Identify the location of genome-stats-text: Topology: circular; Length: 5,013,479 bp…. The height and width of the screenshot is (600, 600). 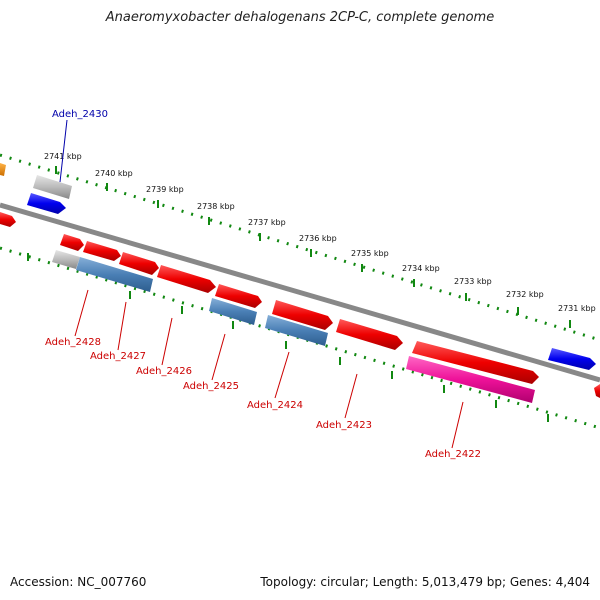
(425, 582).